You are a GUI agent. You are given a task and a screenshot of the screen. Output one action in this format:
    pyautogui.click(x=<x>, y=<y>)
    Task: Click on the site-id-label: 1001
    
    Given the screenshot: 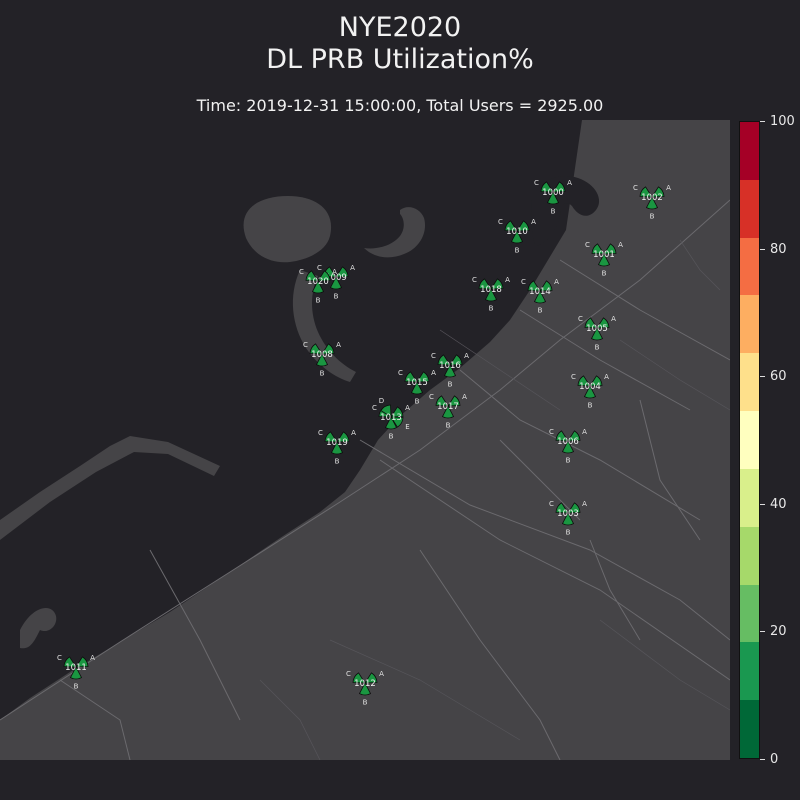 What is the action you would take?
    pyautogui.click(x=604, y=255)
    